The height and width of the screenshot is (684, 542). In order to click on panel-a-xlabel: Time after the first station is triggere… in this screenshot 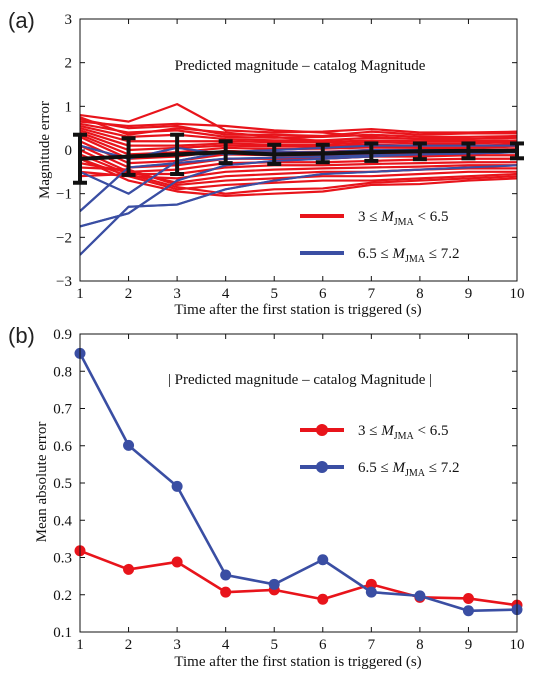, I will do `click(297, 310)`.